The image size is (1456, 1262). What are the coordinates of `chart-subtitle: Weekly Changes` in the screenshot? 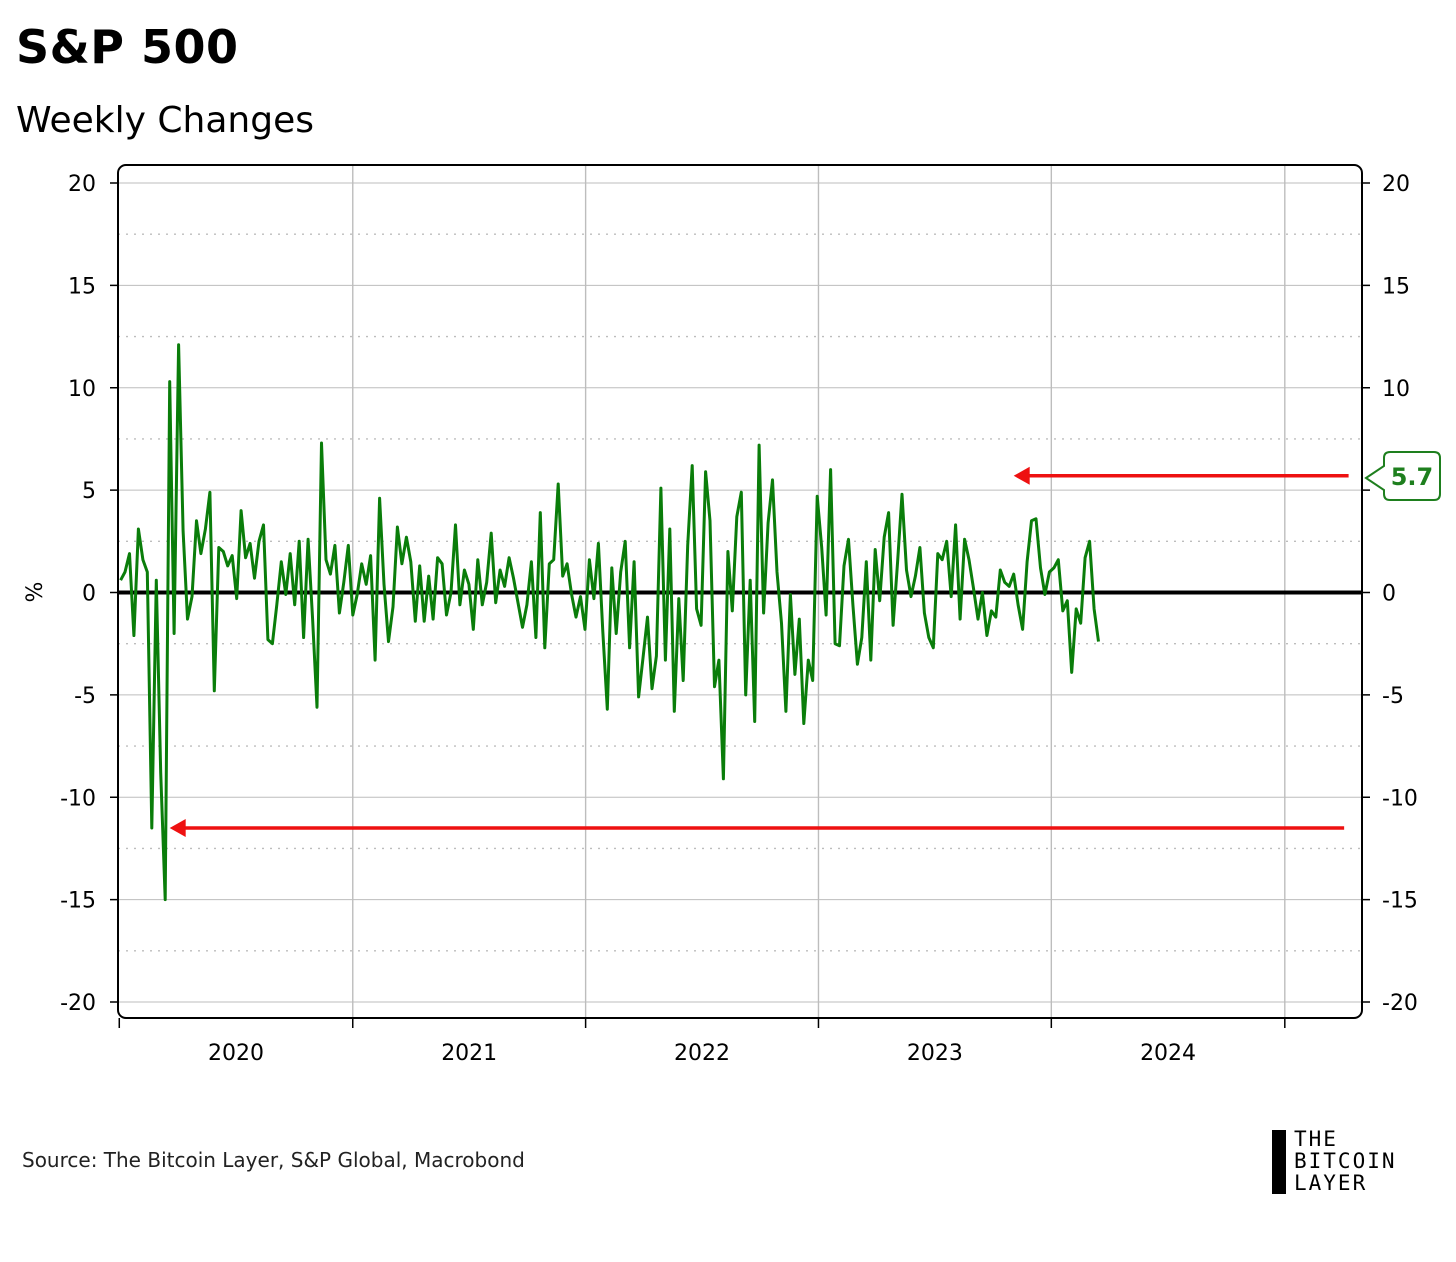 It's located at (165, 120).